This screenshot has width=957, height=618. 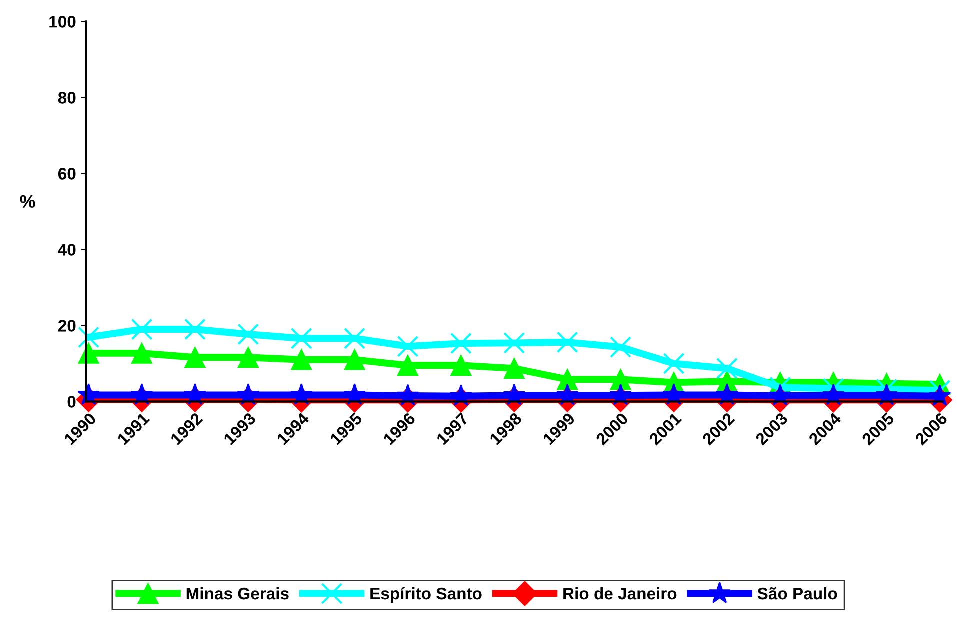 I want to click on legend-label: Rio de Janeiro, so click(x=620, y=593).